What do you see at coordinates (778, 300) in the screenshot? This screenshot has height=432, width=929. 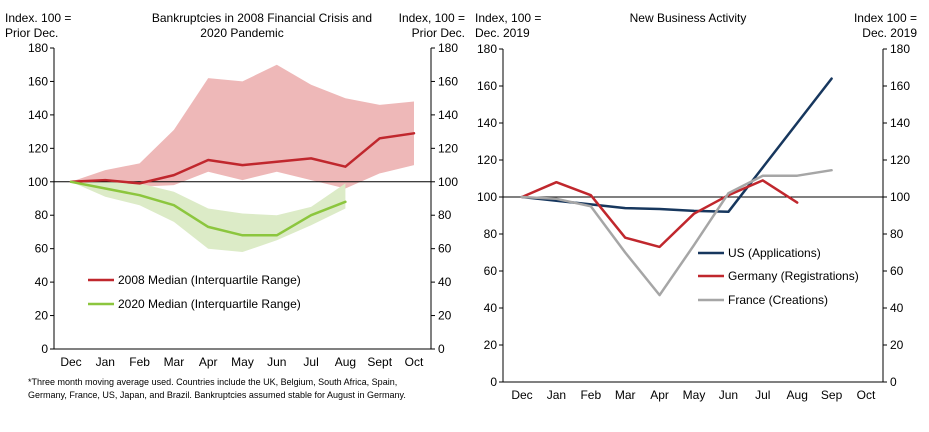 I see `legend-label-france: France (Creations)` at bounding box center [778, 300].